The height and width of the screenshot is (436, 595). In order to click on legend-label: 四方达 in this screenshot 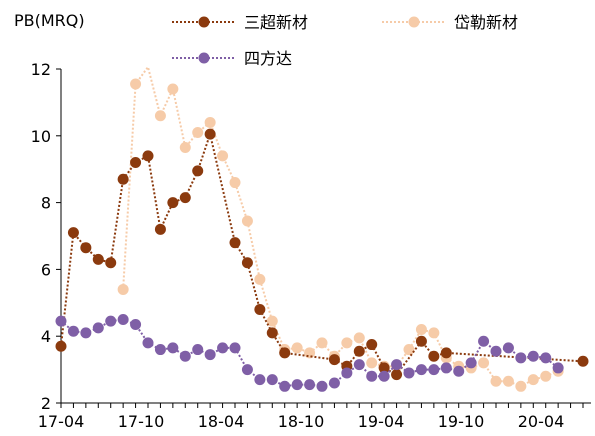, I will do `click(268, 58)`.